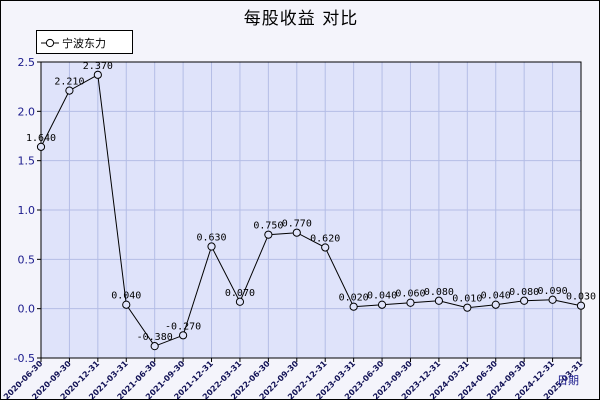  What do you see at coordinates (27, 210) in the screenshot?
I see `y-tick-label: 1.0` at bounding box center [27, 210].